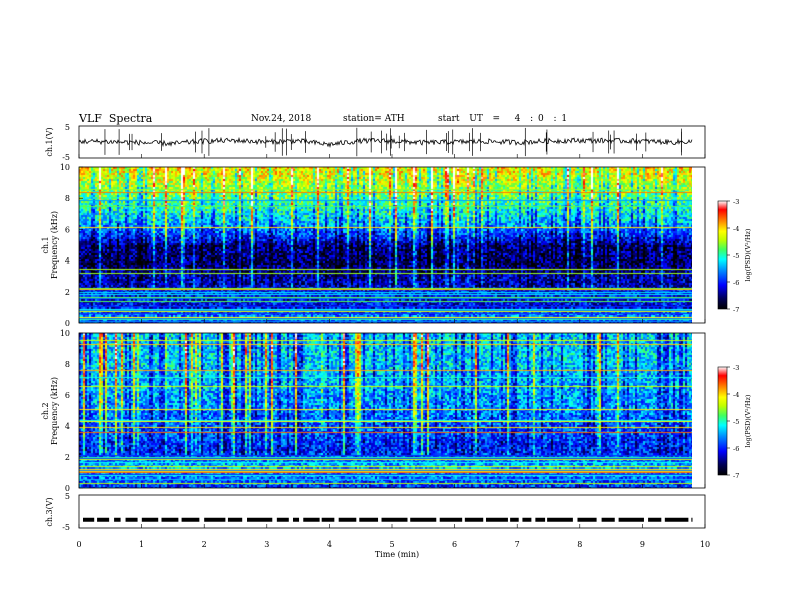  I want to click on xtick-label: 10, so click(705, 544).